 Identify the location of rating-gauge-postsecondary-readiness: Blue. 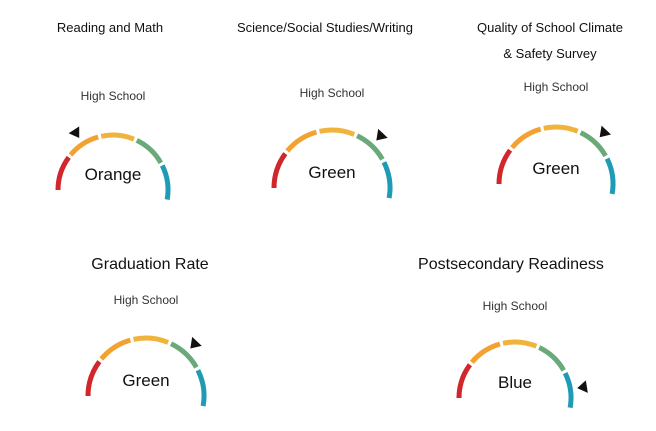
(522, 374).